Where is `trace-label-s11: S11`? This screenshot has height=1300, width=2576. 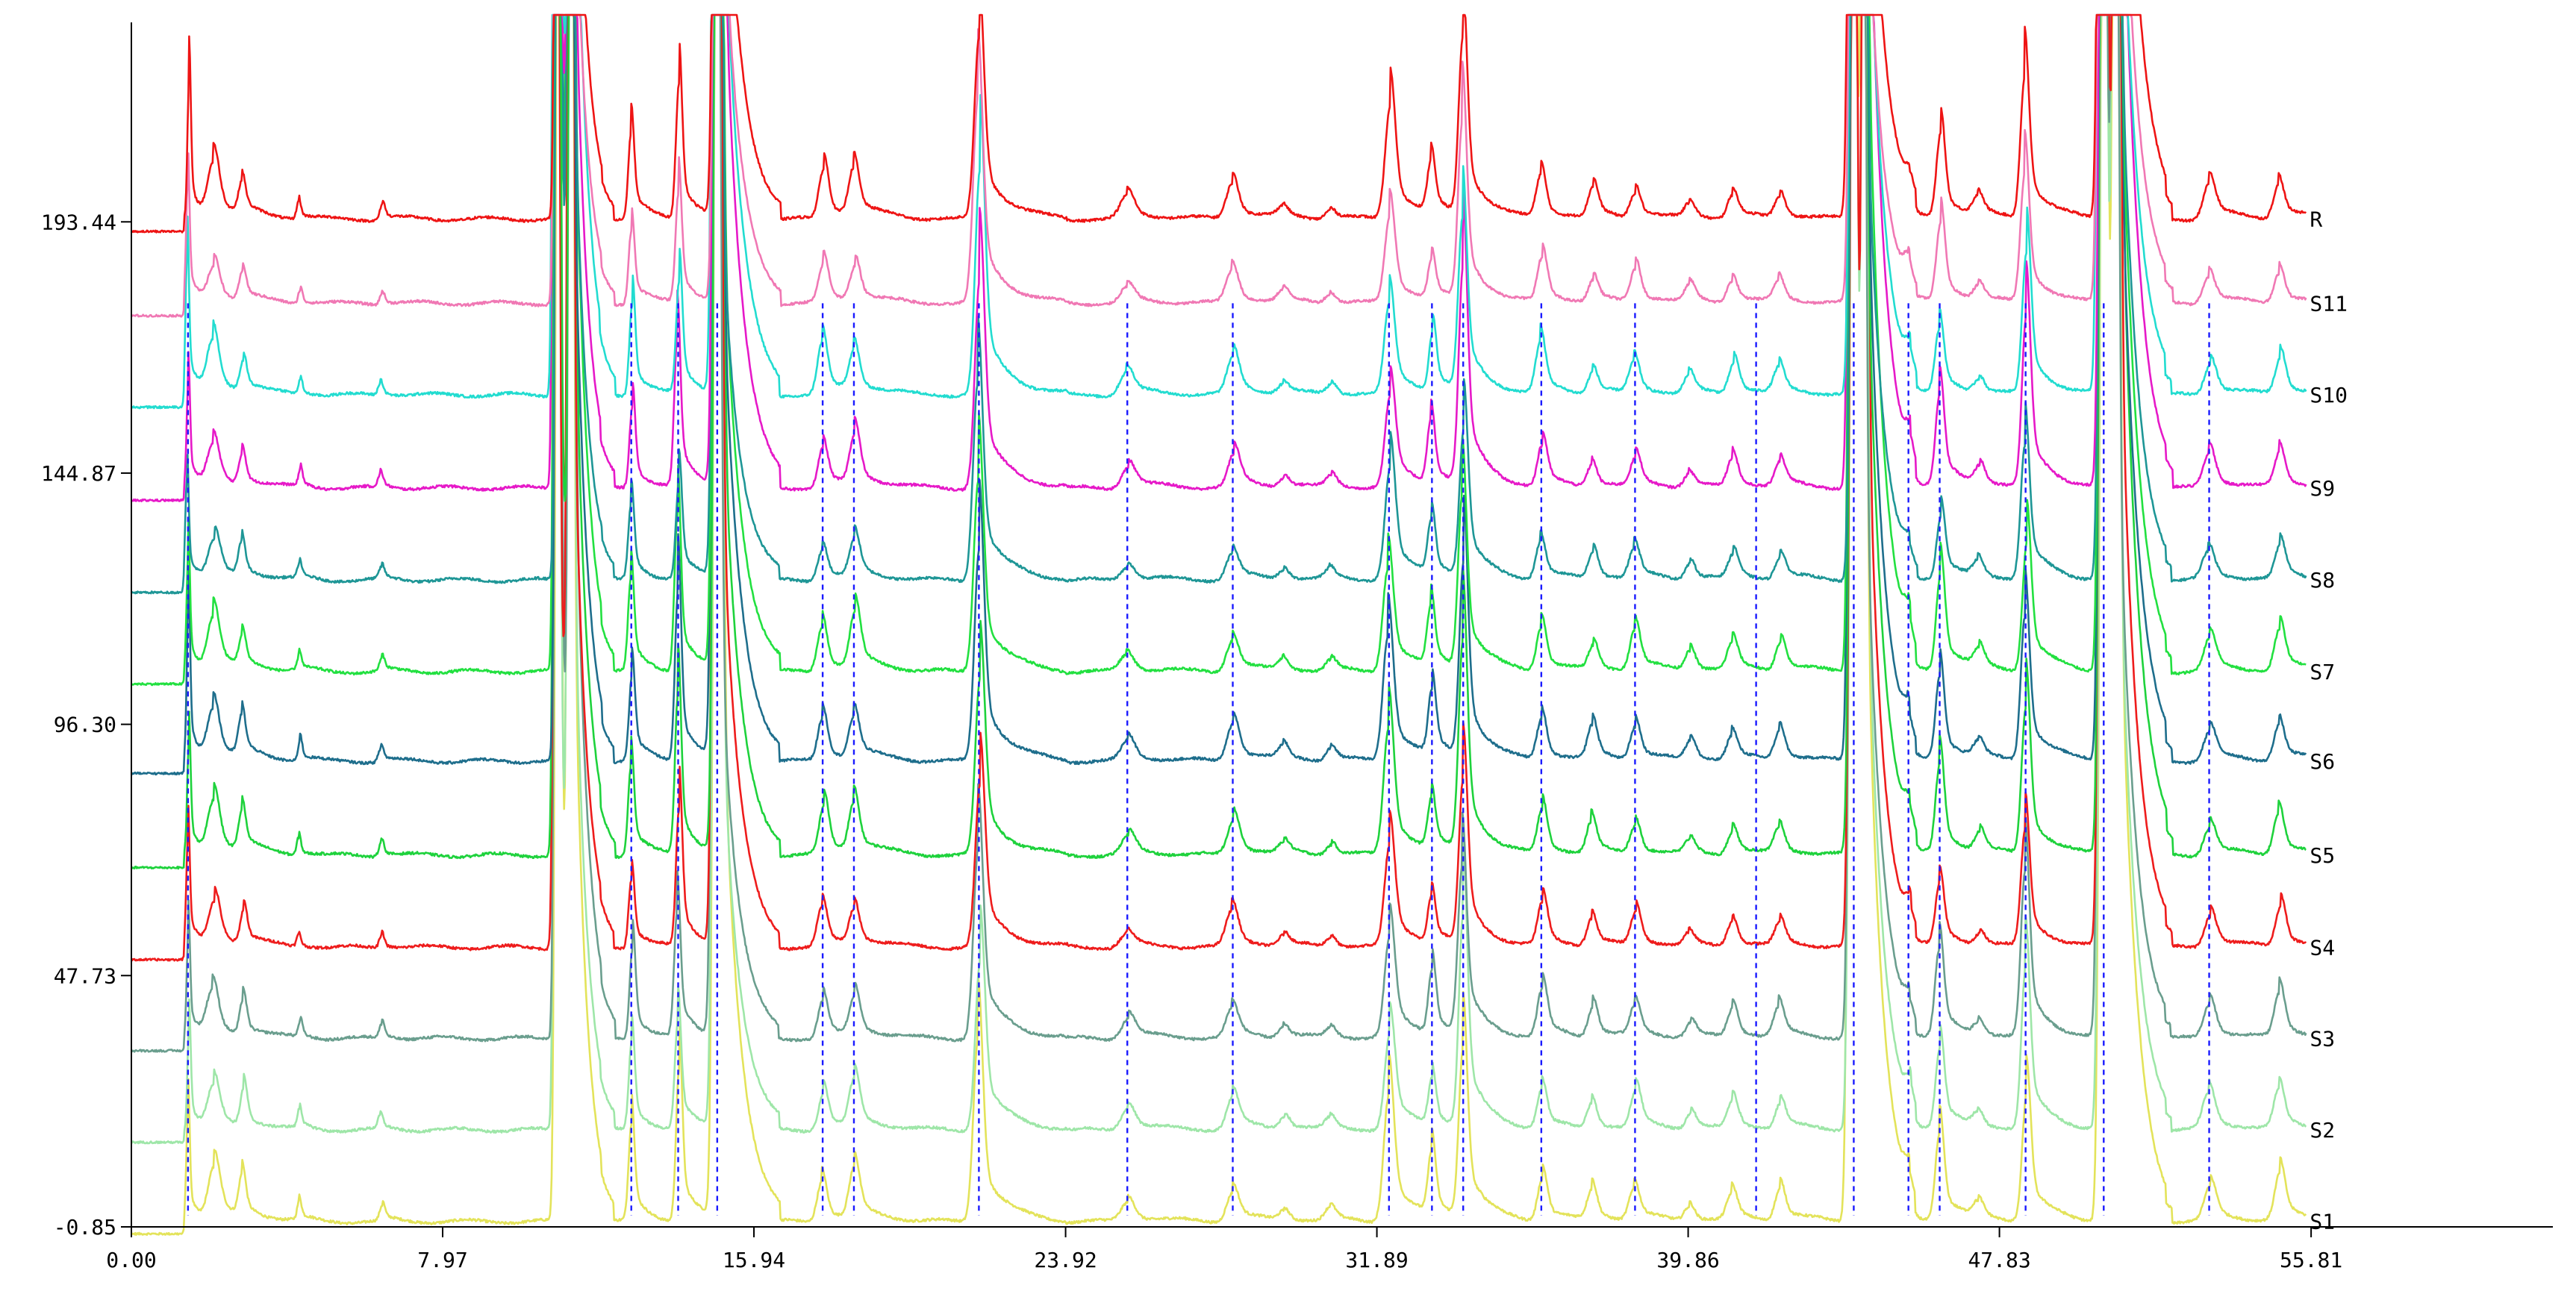 trace-label-s11: S11 is located at coordinates (2329, 303).